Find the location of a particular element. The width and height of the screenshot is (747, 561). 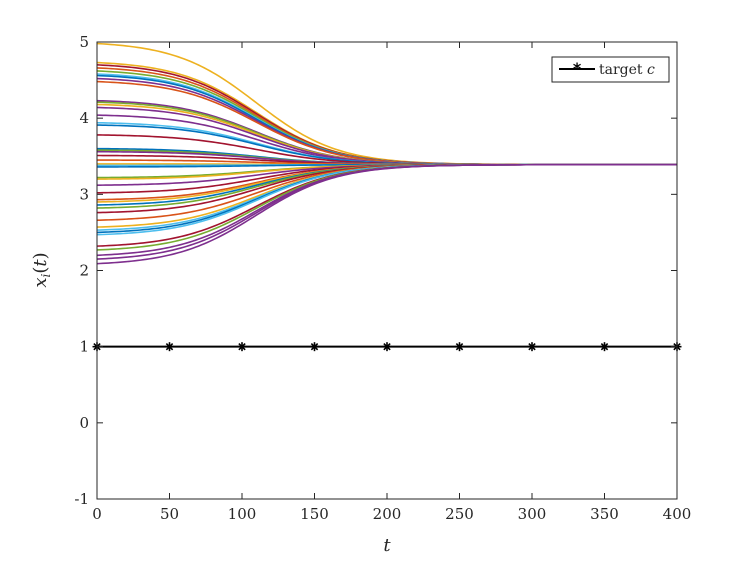

y-tick-label: 1 is located at coordinates (84, 347).